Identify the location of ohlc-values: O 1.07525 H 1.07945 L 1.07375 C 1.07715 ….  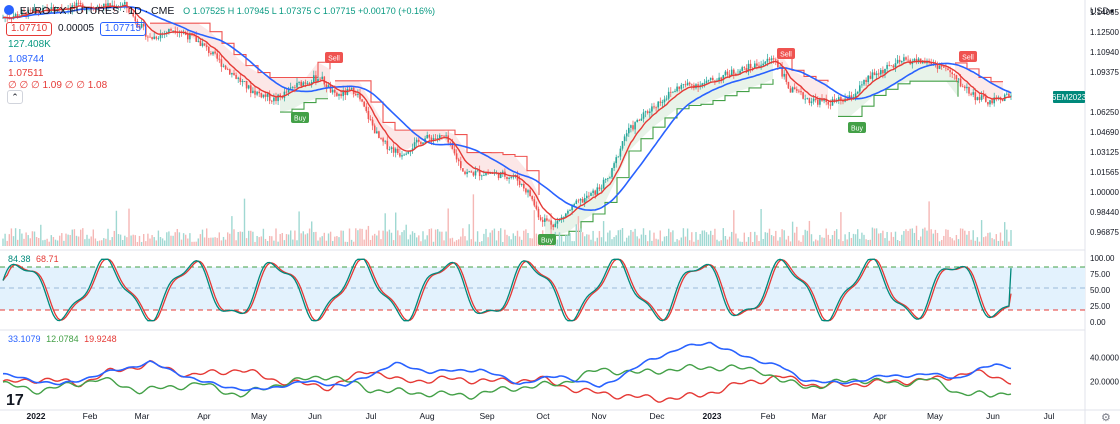
(309, 11).